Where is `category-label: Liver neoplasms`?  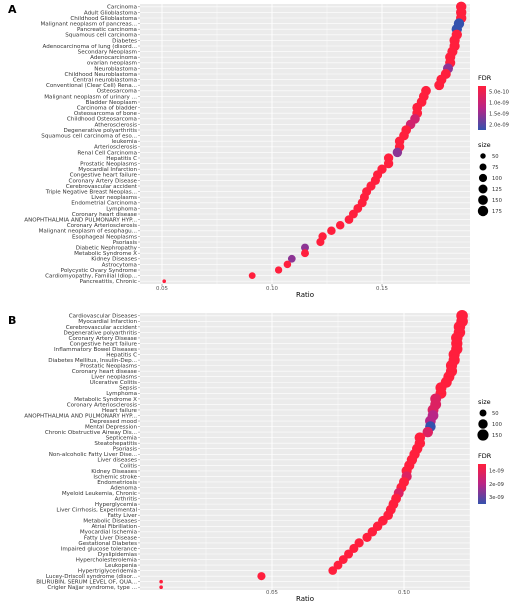 category-label: Liver neoplasms is located at coordinates (114, 198).